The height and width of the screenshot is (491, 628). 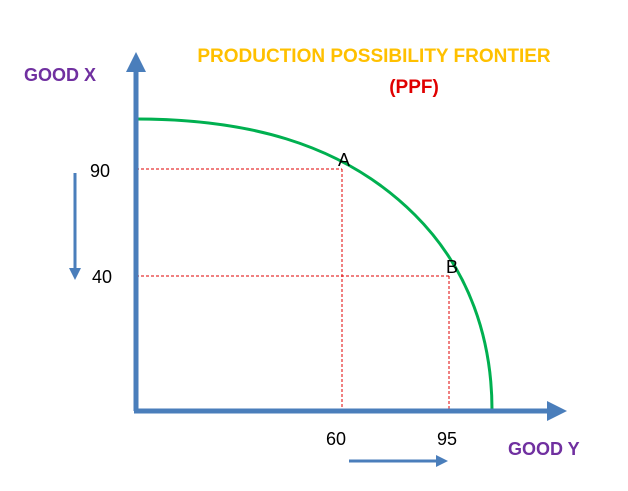 What do you see at coordinates (544, 449) in the screenshot?
I see `x-axis-label: GOOD Y` at bounding box center [544, 449].